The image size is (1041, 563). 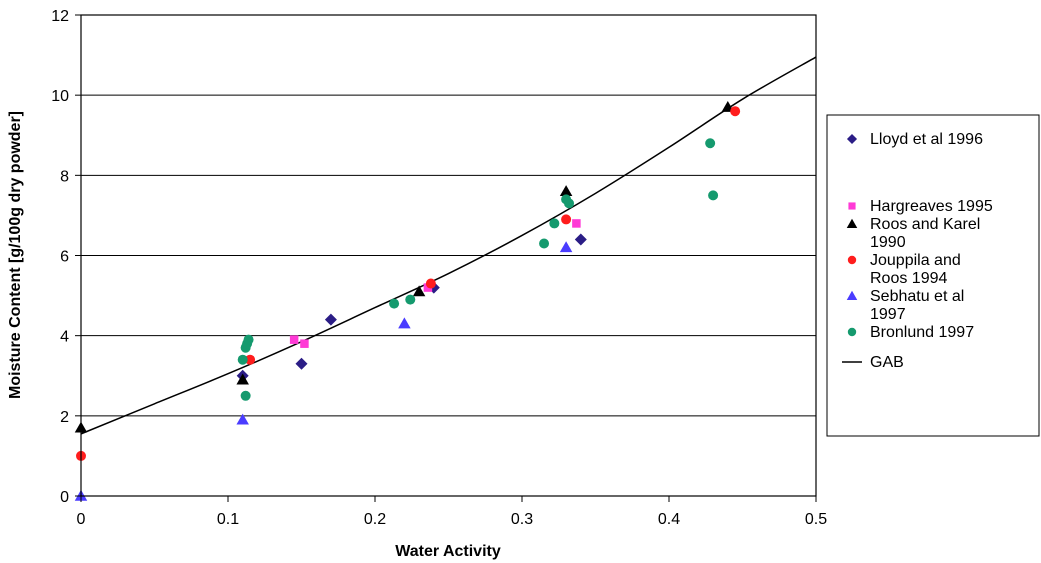 What do you see at coordinates (228, 519) in the screenshot?
I see `x-tick-label: 0.1` at bounding box center [228, 519].